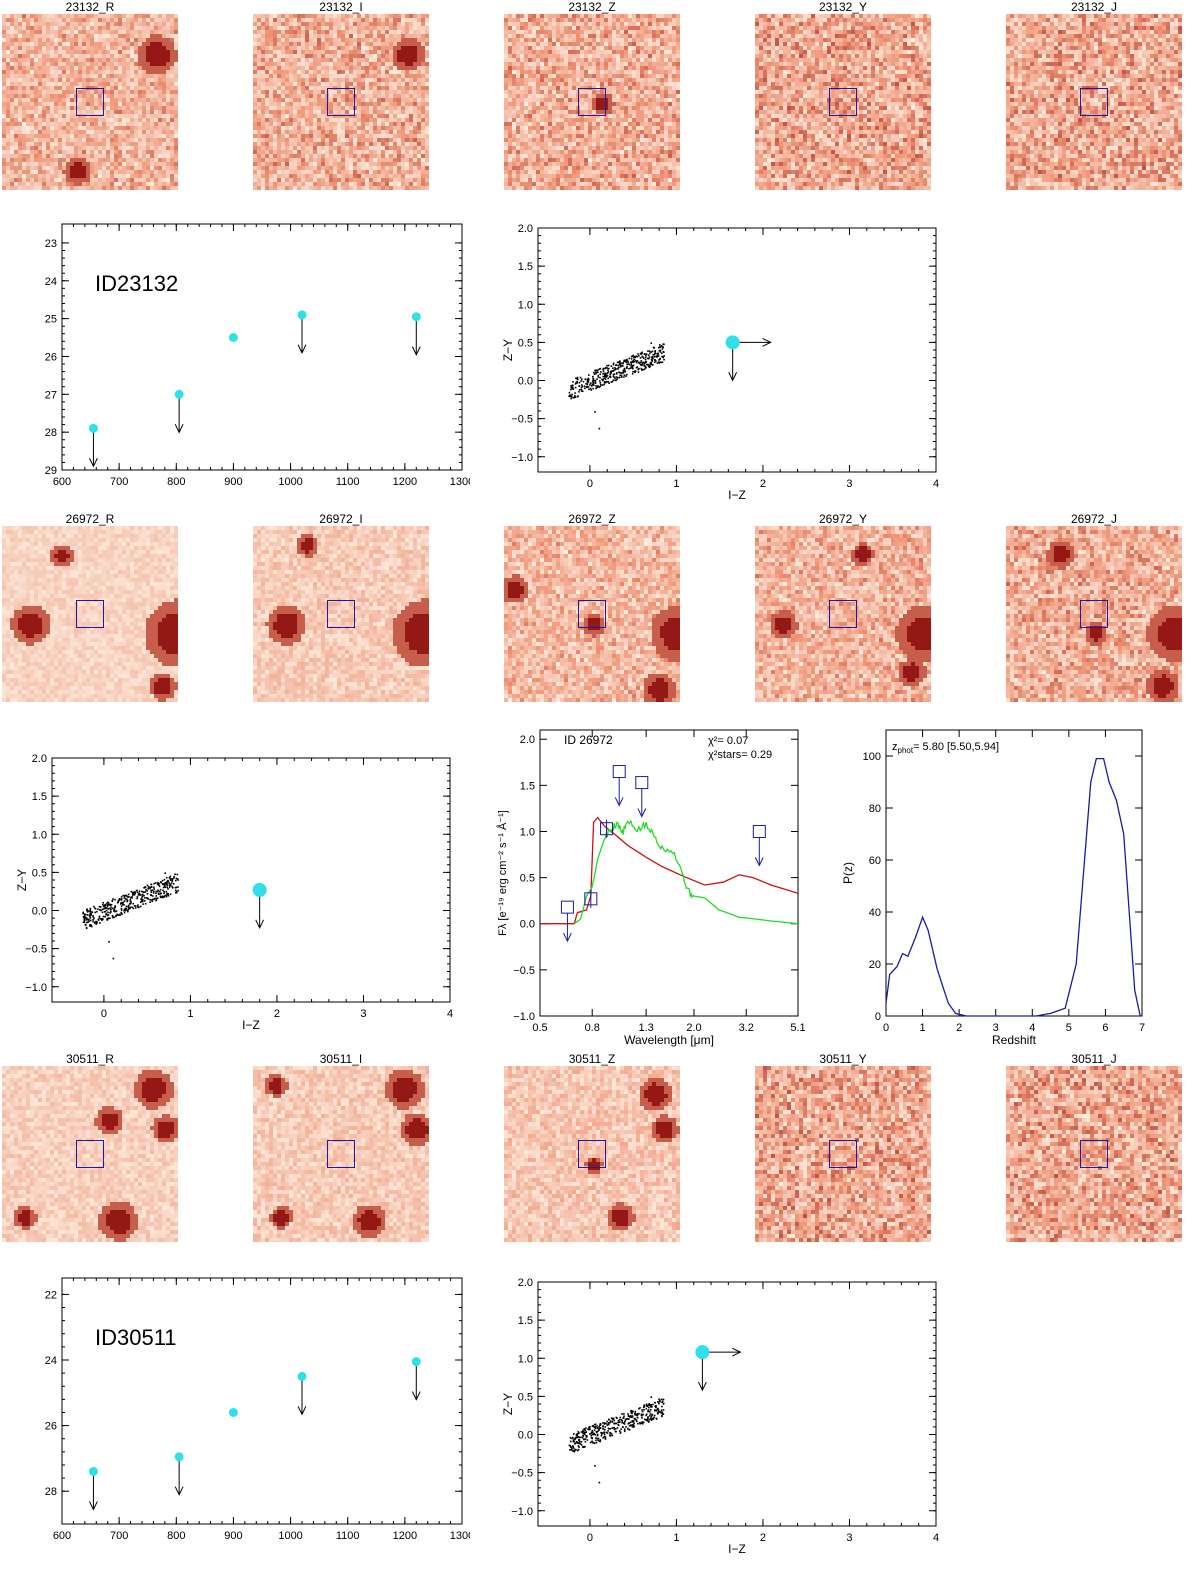  I want to click on photometry-box, so click(642, 783).